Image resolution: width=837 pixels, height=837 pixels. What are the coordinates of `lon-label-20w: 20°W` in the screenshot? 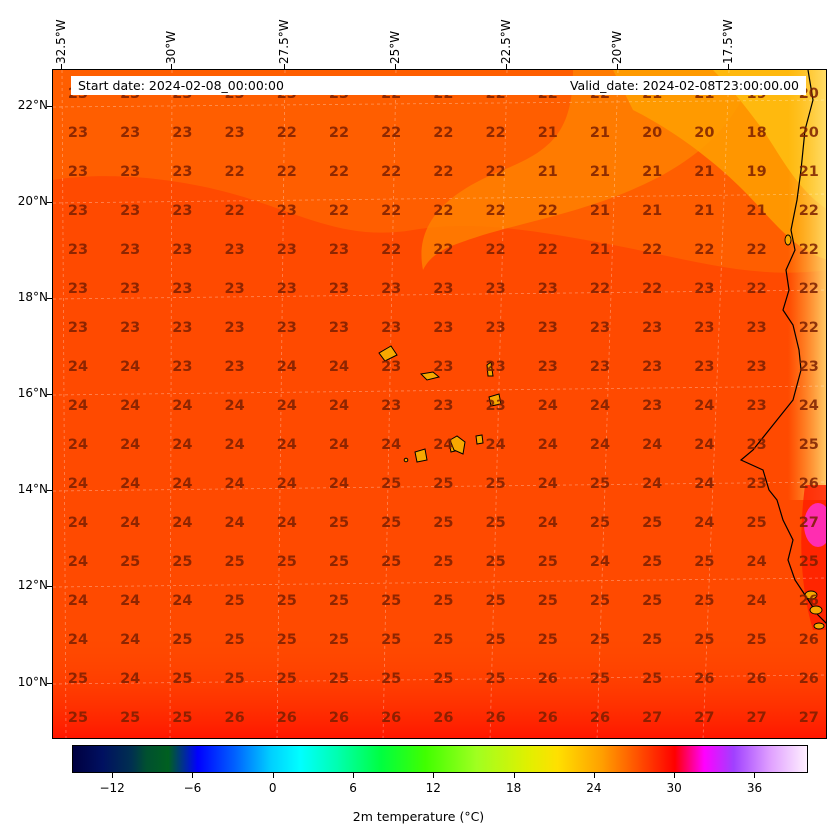 It's located at (617, 47).